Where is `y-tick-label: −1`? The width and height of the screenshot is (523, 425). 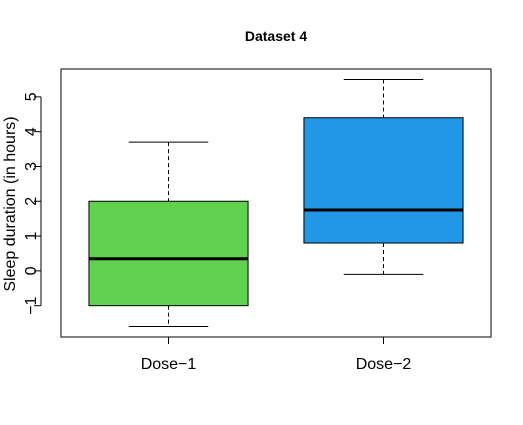 y-tick-label: −1 is located at coordinates (31, 305).